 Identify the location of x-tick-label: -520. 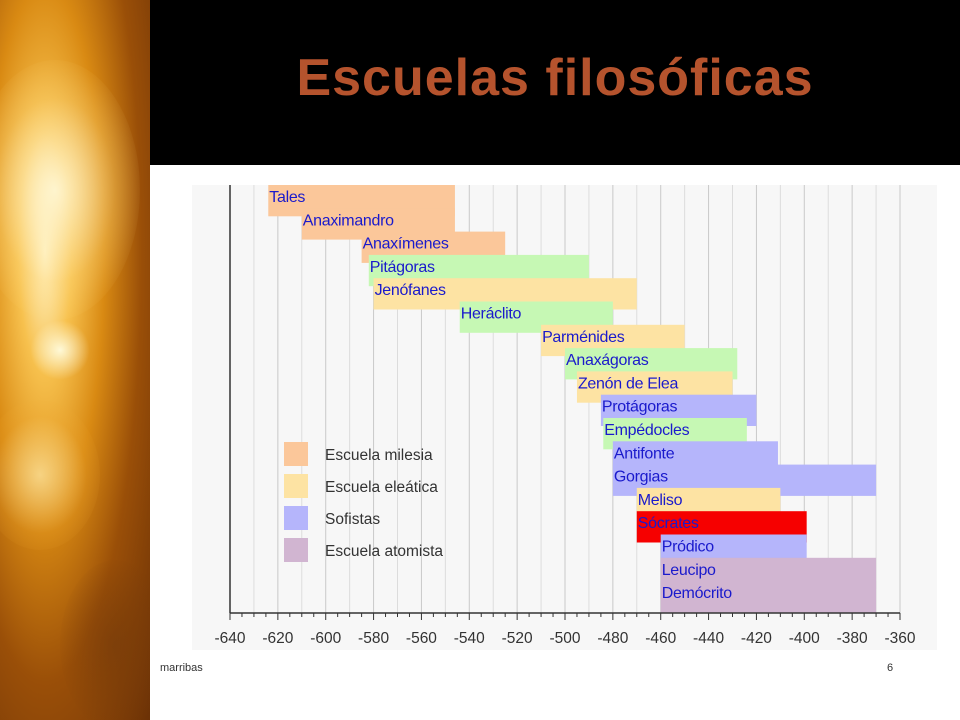
(517, 638).